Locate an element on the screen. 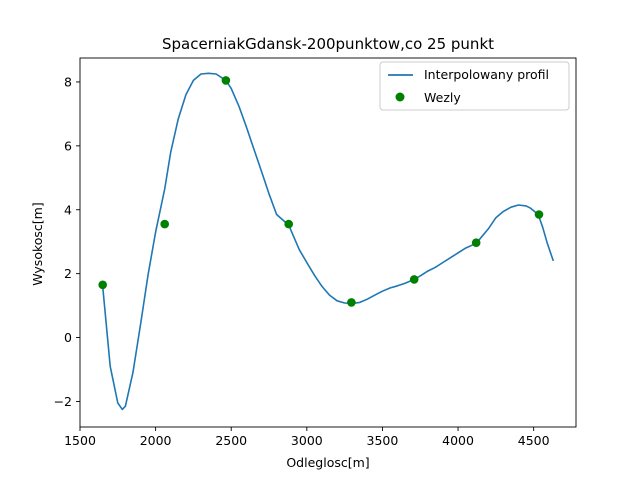 The width and height of the screenshot is (640, 485). chart-title: SpacerniakGdansk-200punktow,co 25 punkt is located at coordinates (328, 44).